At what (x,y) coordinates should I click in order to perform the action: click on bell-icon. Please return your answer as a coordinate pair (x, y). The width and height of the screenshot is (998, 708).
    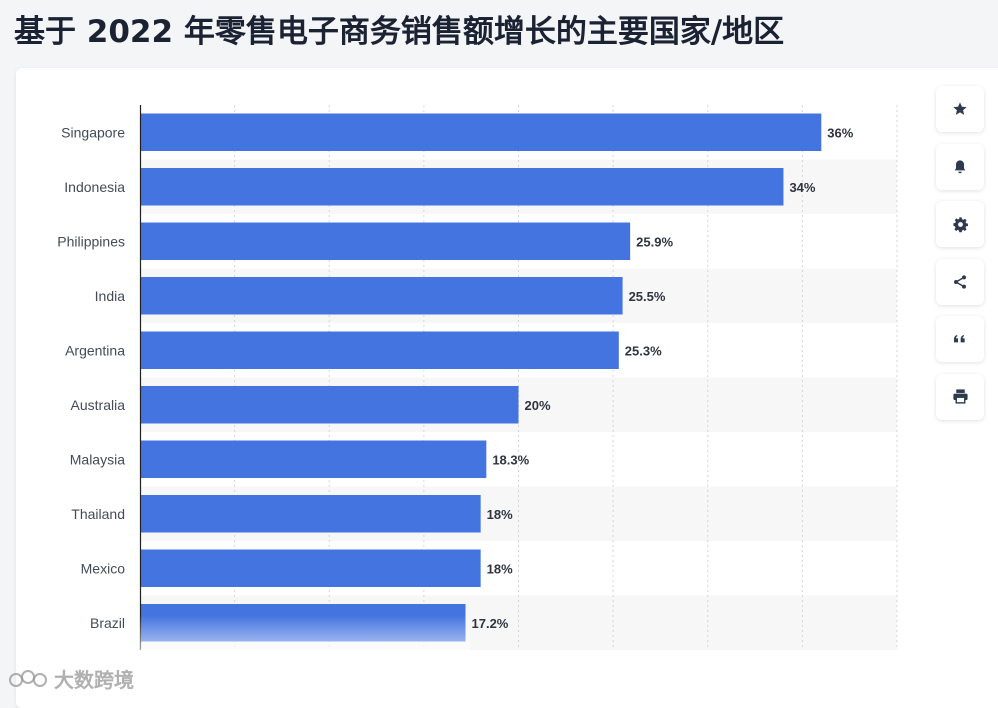
    Looking at the image, I should click on (960, 166).